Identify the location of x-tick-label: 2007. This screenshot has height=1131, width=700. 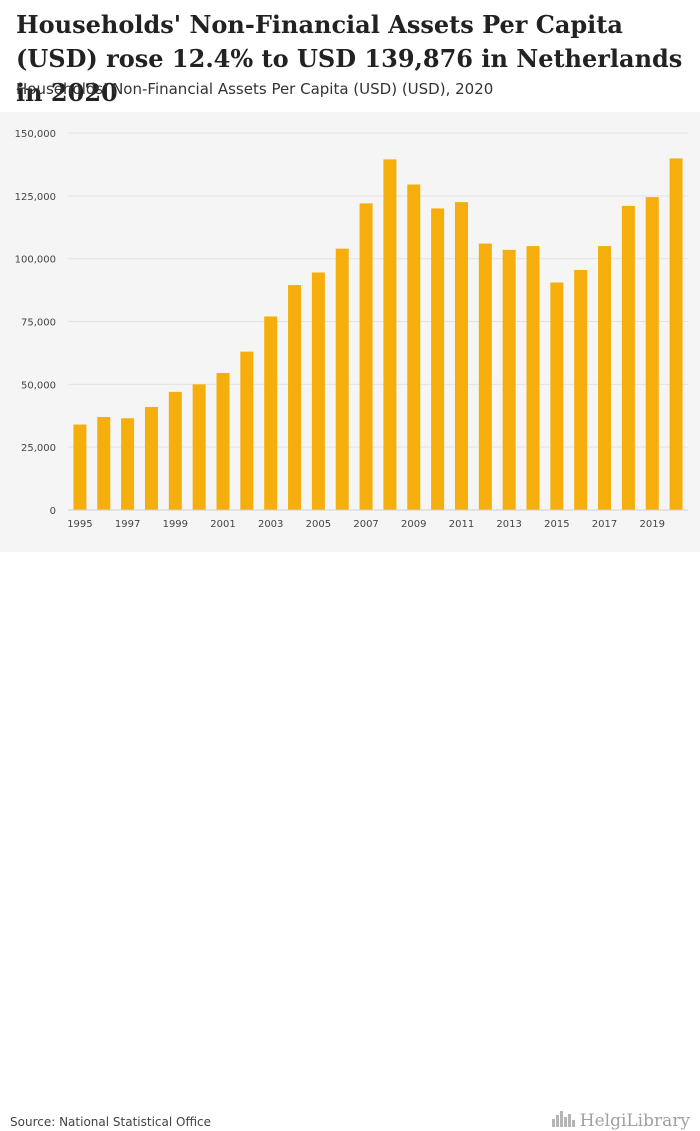
(365, 524).